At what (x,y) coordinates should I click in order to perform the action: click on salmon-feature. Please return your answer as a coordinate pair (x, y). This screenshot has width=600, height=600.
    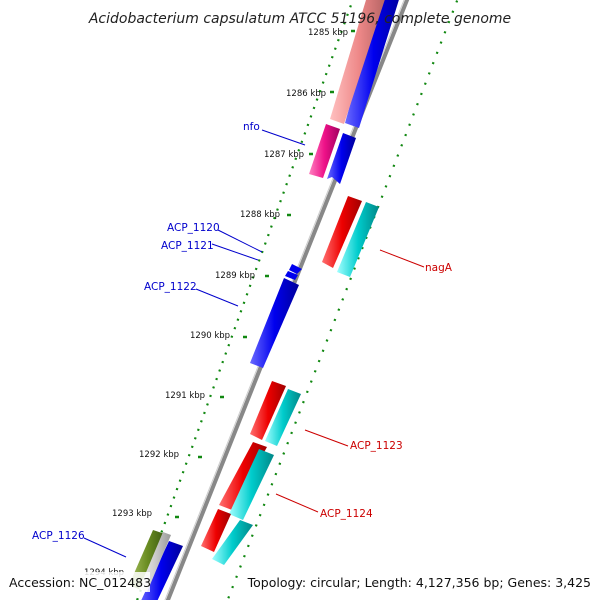
    Looking at the image, I should click on (359, 62).